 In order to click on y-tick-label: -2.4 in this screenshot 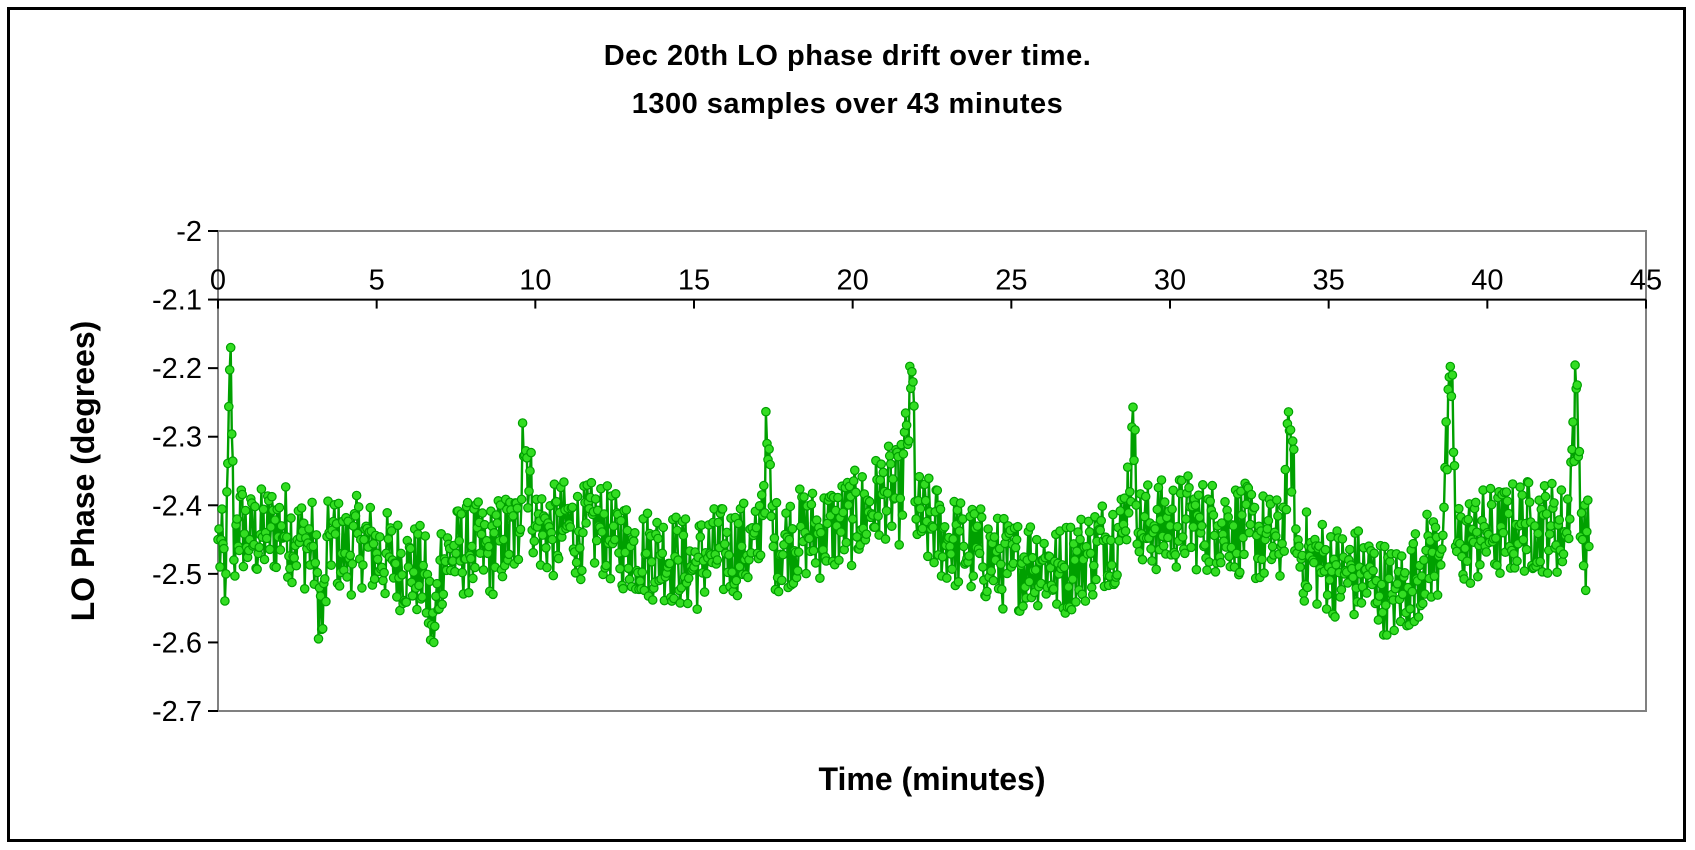, I will do `click(177, 506)`.